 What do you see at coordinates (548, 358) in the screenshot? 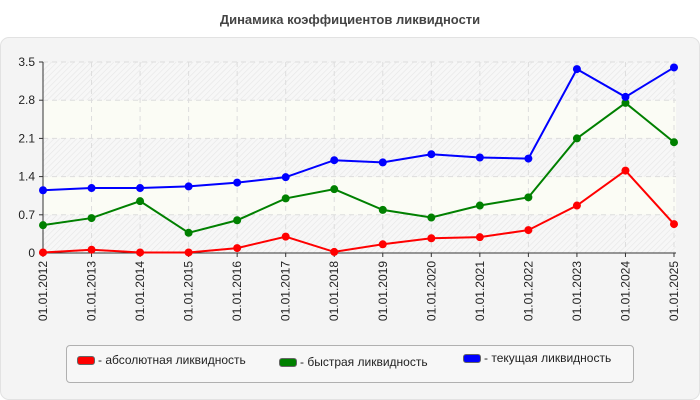
I see `legend-label: - текущая ликвидность` at bounding box center [548, 358].